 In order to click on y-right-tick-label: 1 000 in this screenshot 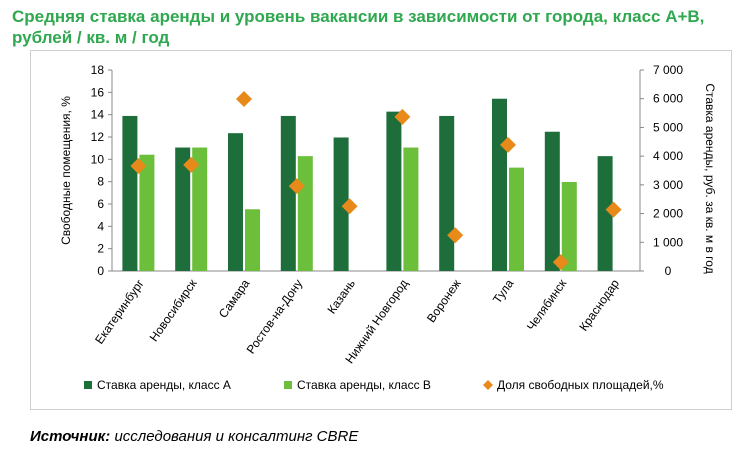, I will do `click(668, 242)`.